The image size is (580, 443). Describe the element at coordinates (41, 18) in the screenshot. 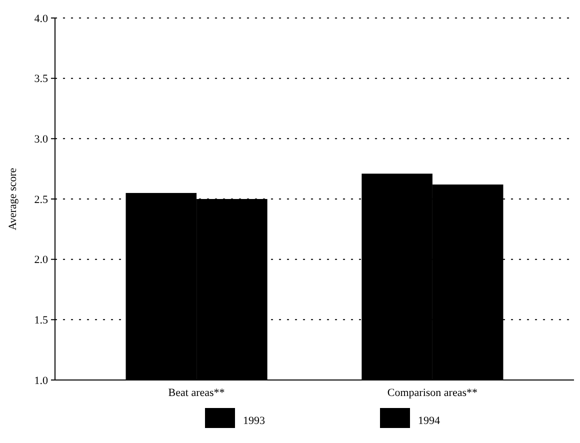

I see `y-tick-label: 4.0` at that location.